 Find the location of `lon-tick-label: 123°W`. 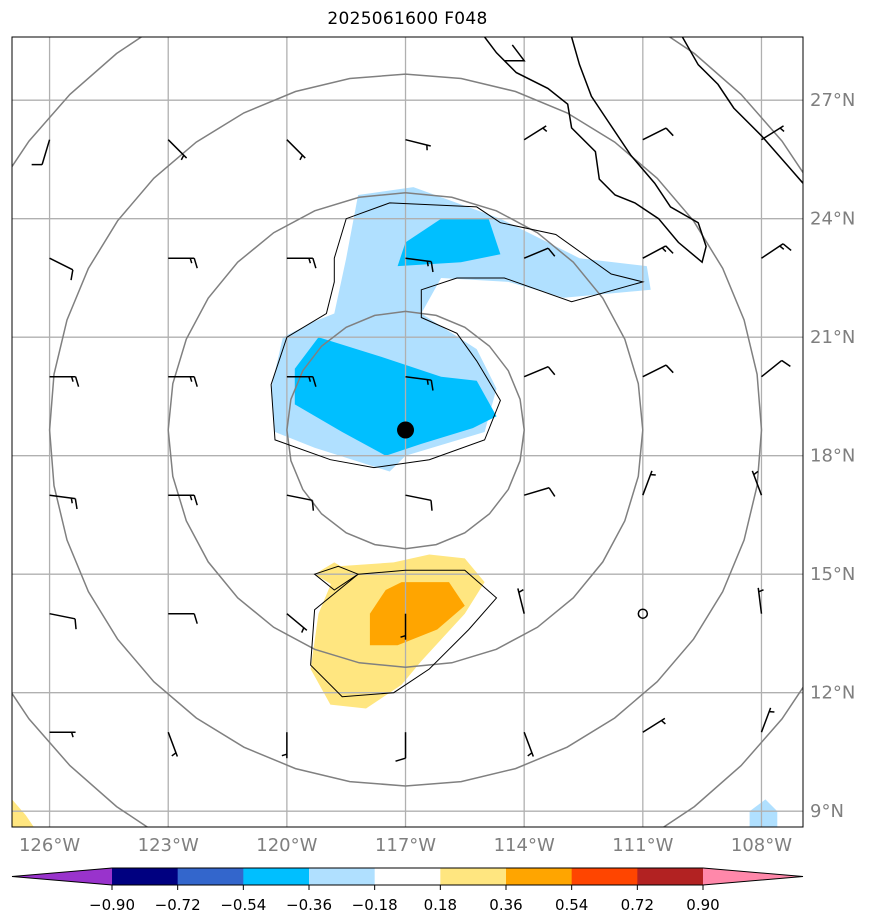

lon-tick-label: 123°W is located at coordinates (168, 845).